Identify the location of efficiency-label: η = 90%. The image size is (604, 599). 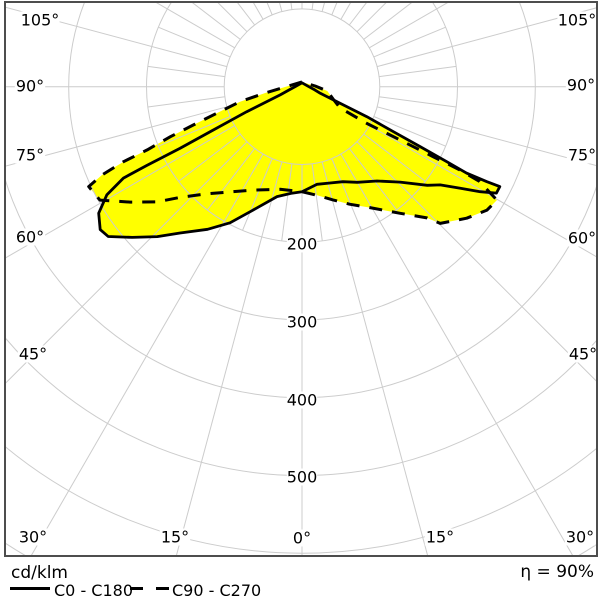
(557, 572).